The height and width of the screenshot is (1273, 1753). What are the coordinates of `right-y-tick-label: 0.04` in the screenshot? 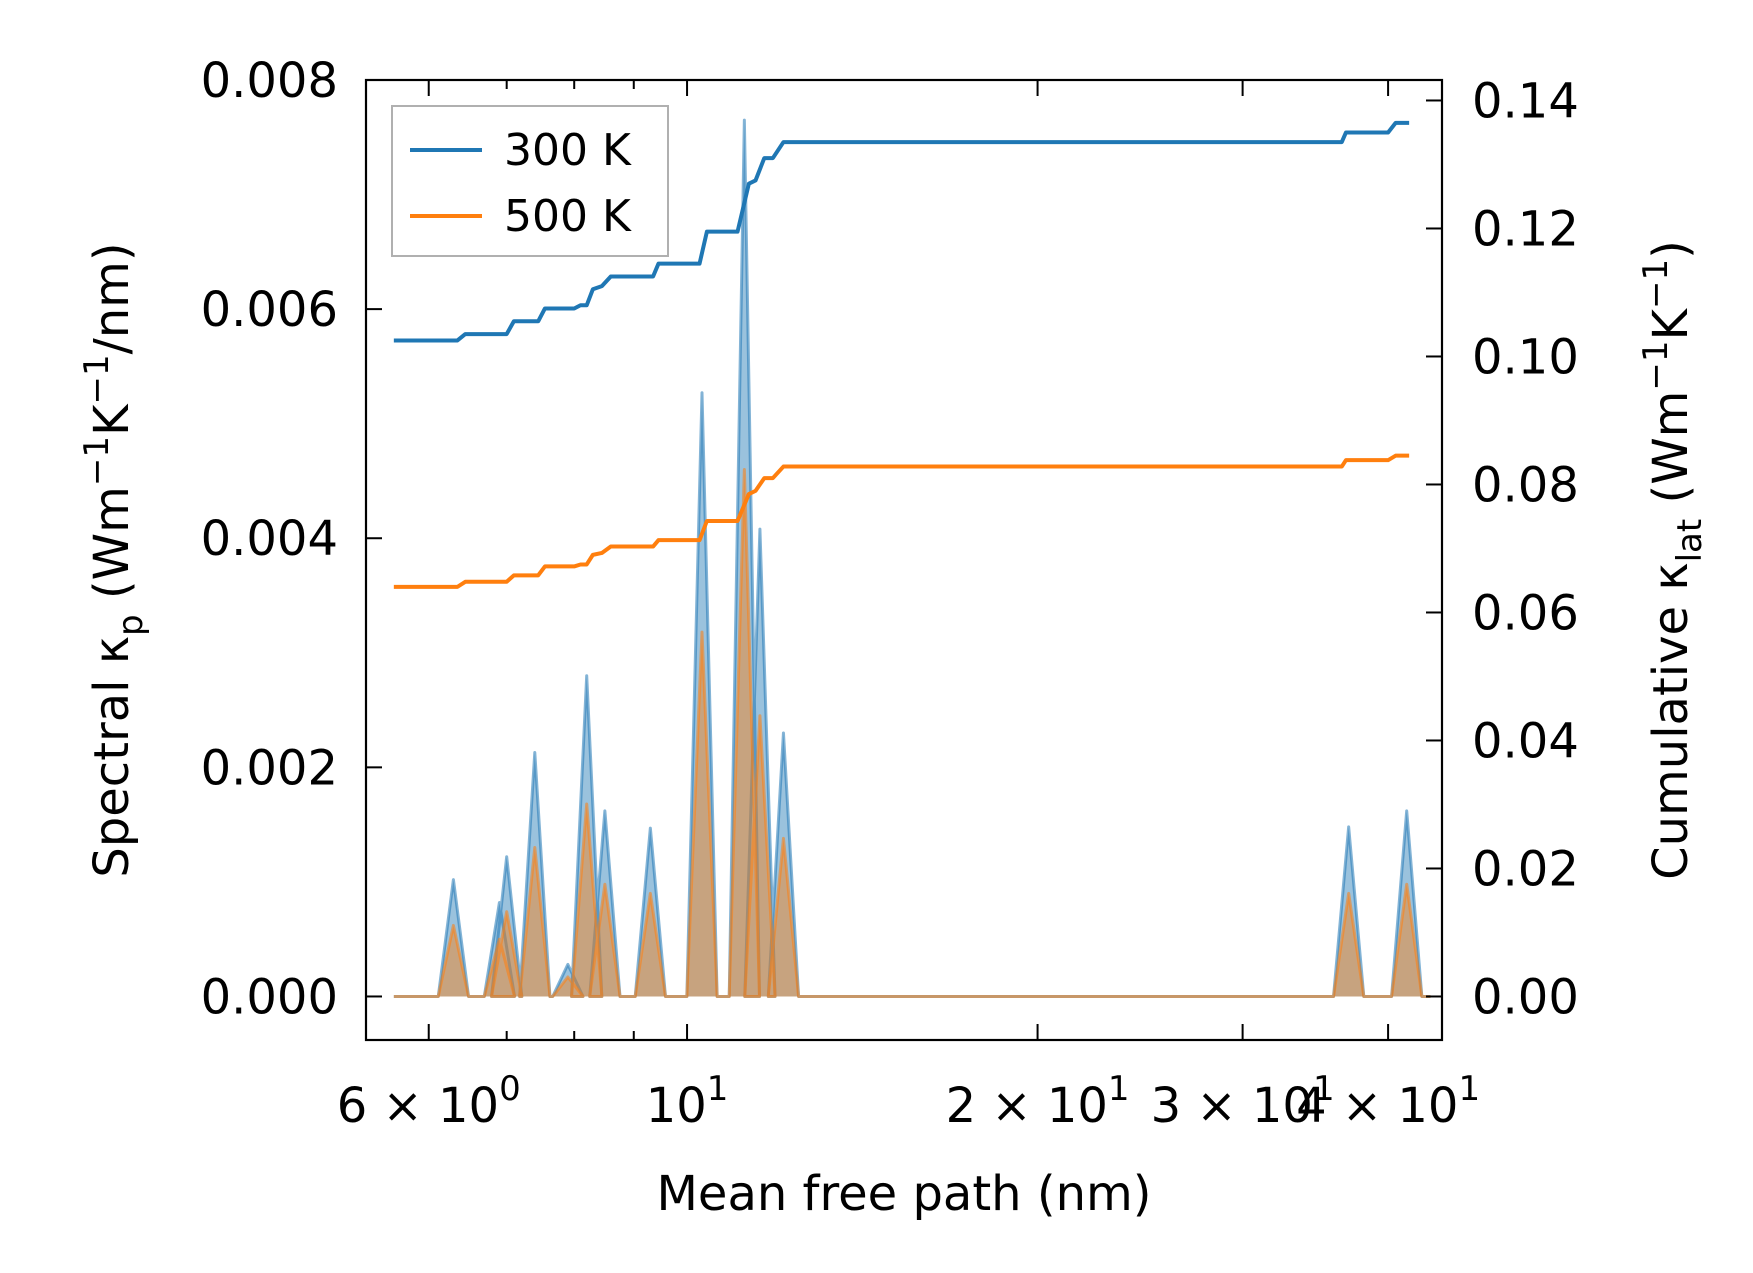 It's located at (1525, 741).